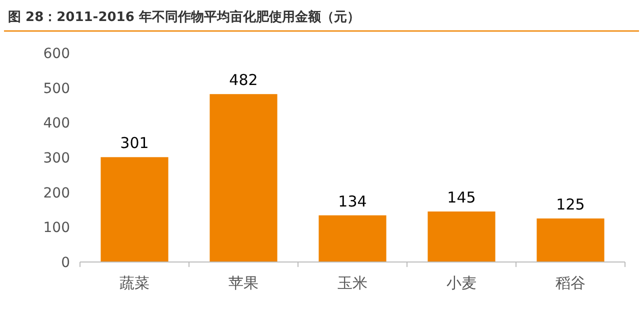 Image resolution: width=643 pixels, height=324 pixels. I want to click on data-label: 145, so click(461, 197).